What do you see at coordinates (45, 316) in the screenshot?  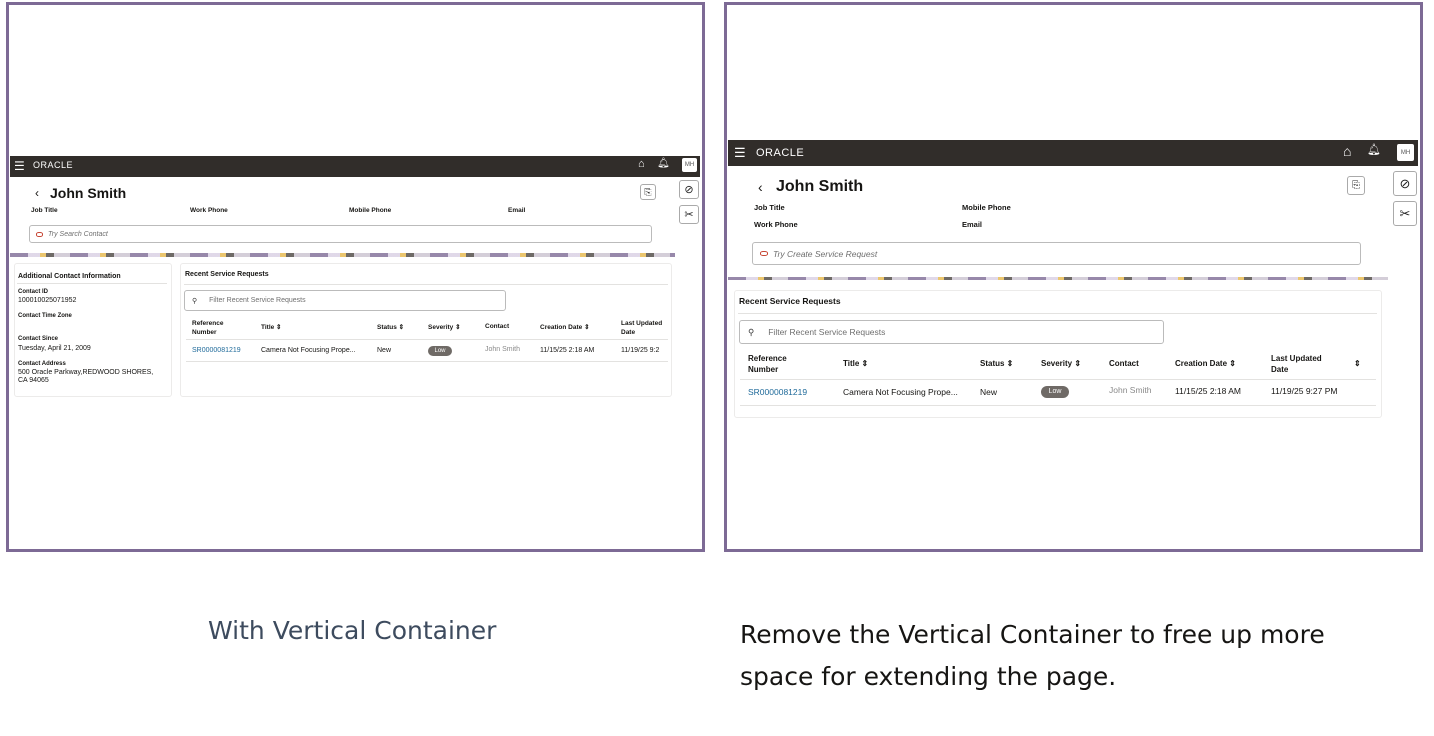 I see `time-zone-label: Contact Time Zone` at bounding box center [45, 316].